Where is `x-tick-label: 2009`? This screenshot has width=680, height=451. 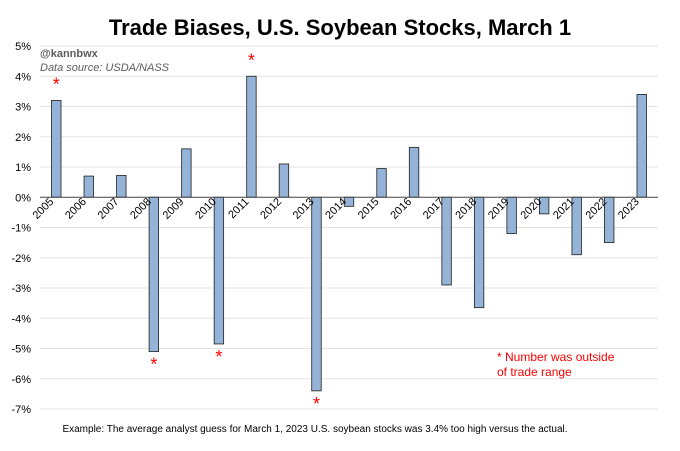 x-tick-label: 2009 is located at coordinates (174, 209).